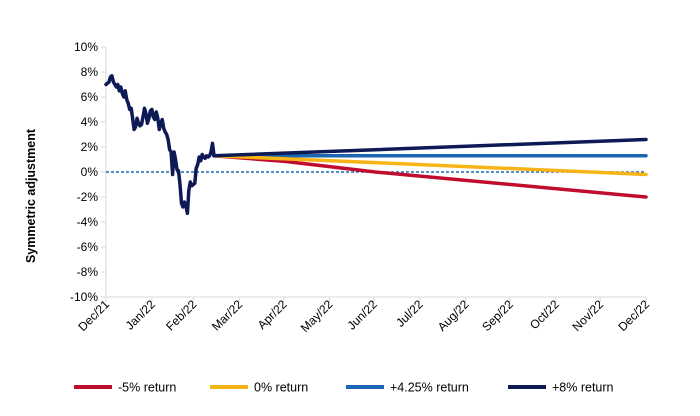  I want to click on x-tick-label: May/22, so click(317, 316).